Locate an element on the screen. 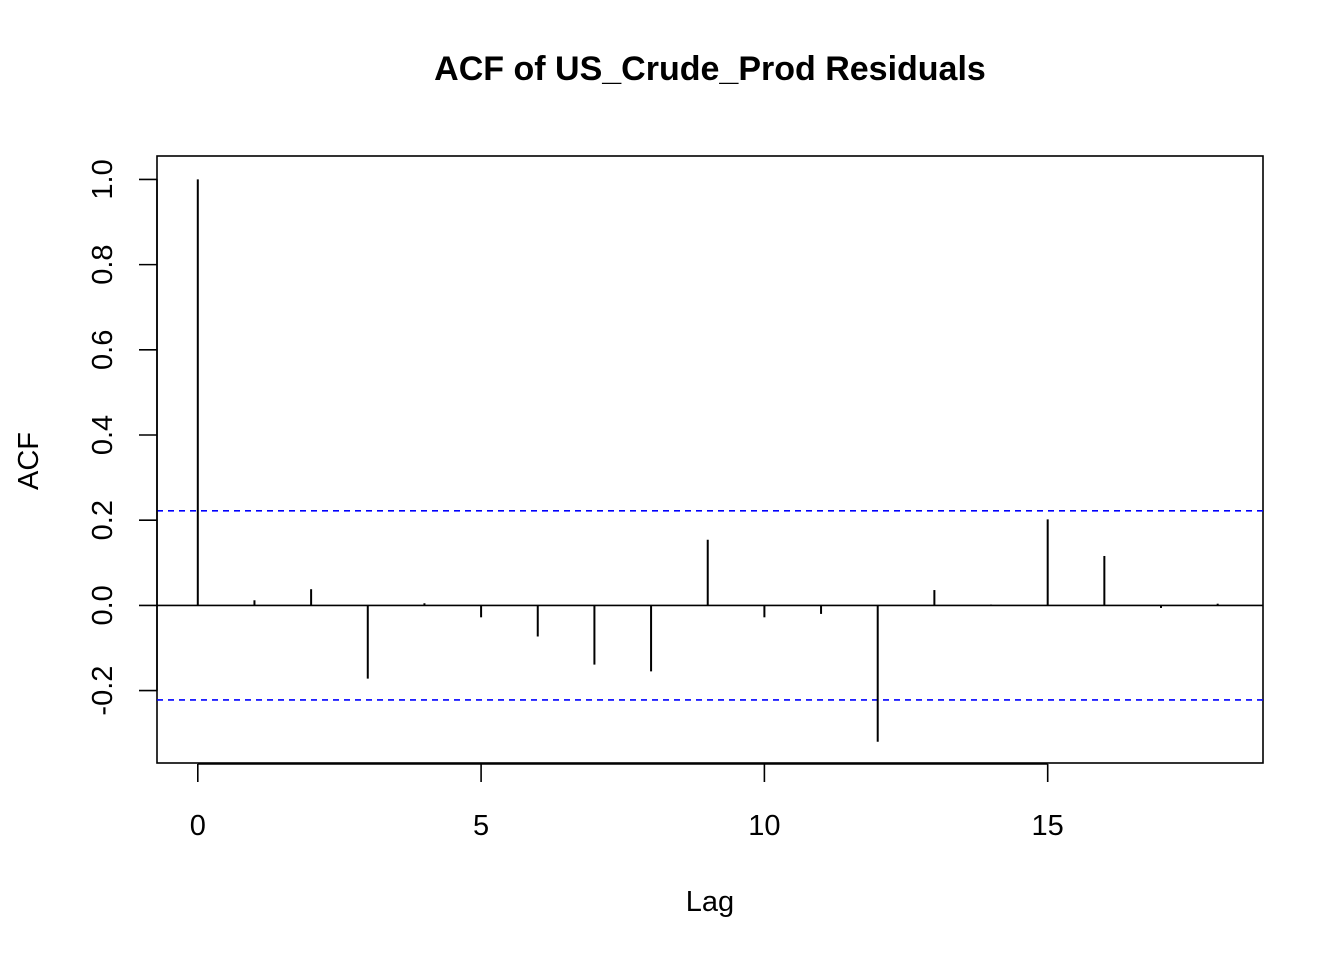 The image size is (1344, 960). x-tick-label: 0 is located at coordinates (198, 826).